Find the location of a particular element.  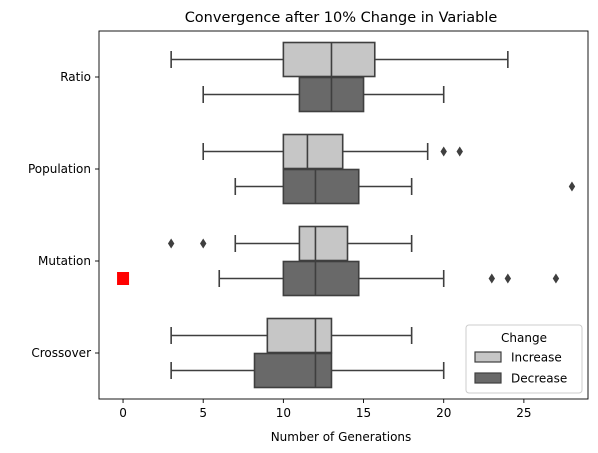

legend-title: Change is located at coordinates (524, 338).